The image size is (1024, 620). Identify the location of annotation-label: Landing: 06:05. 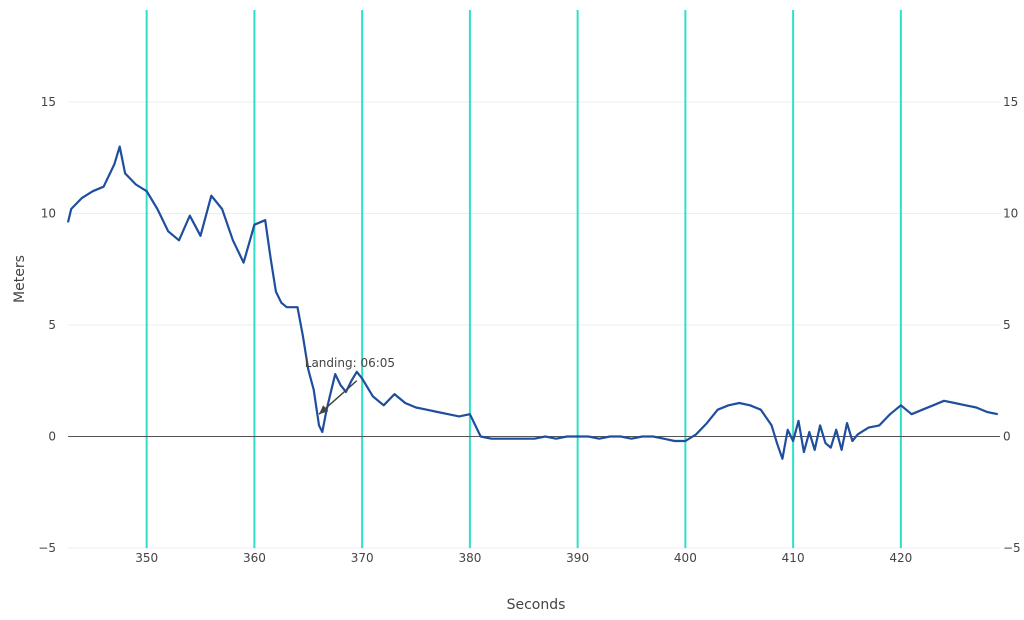
(350, 363).